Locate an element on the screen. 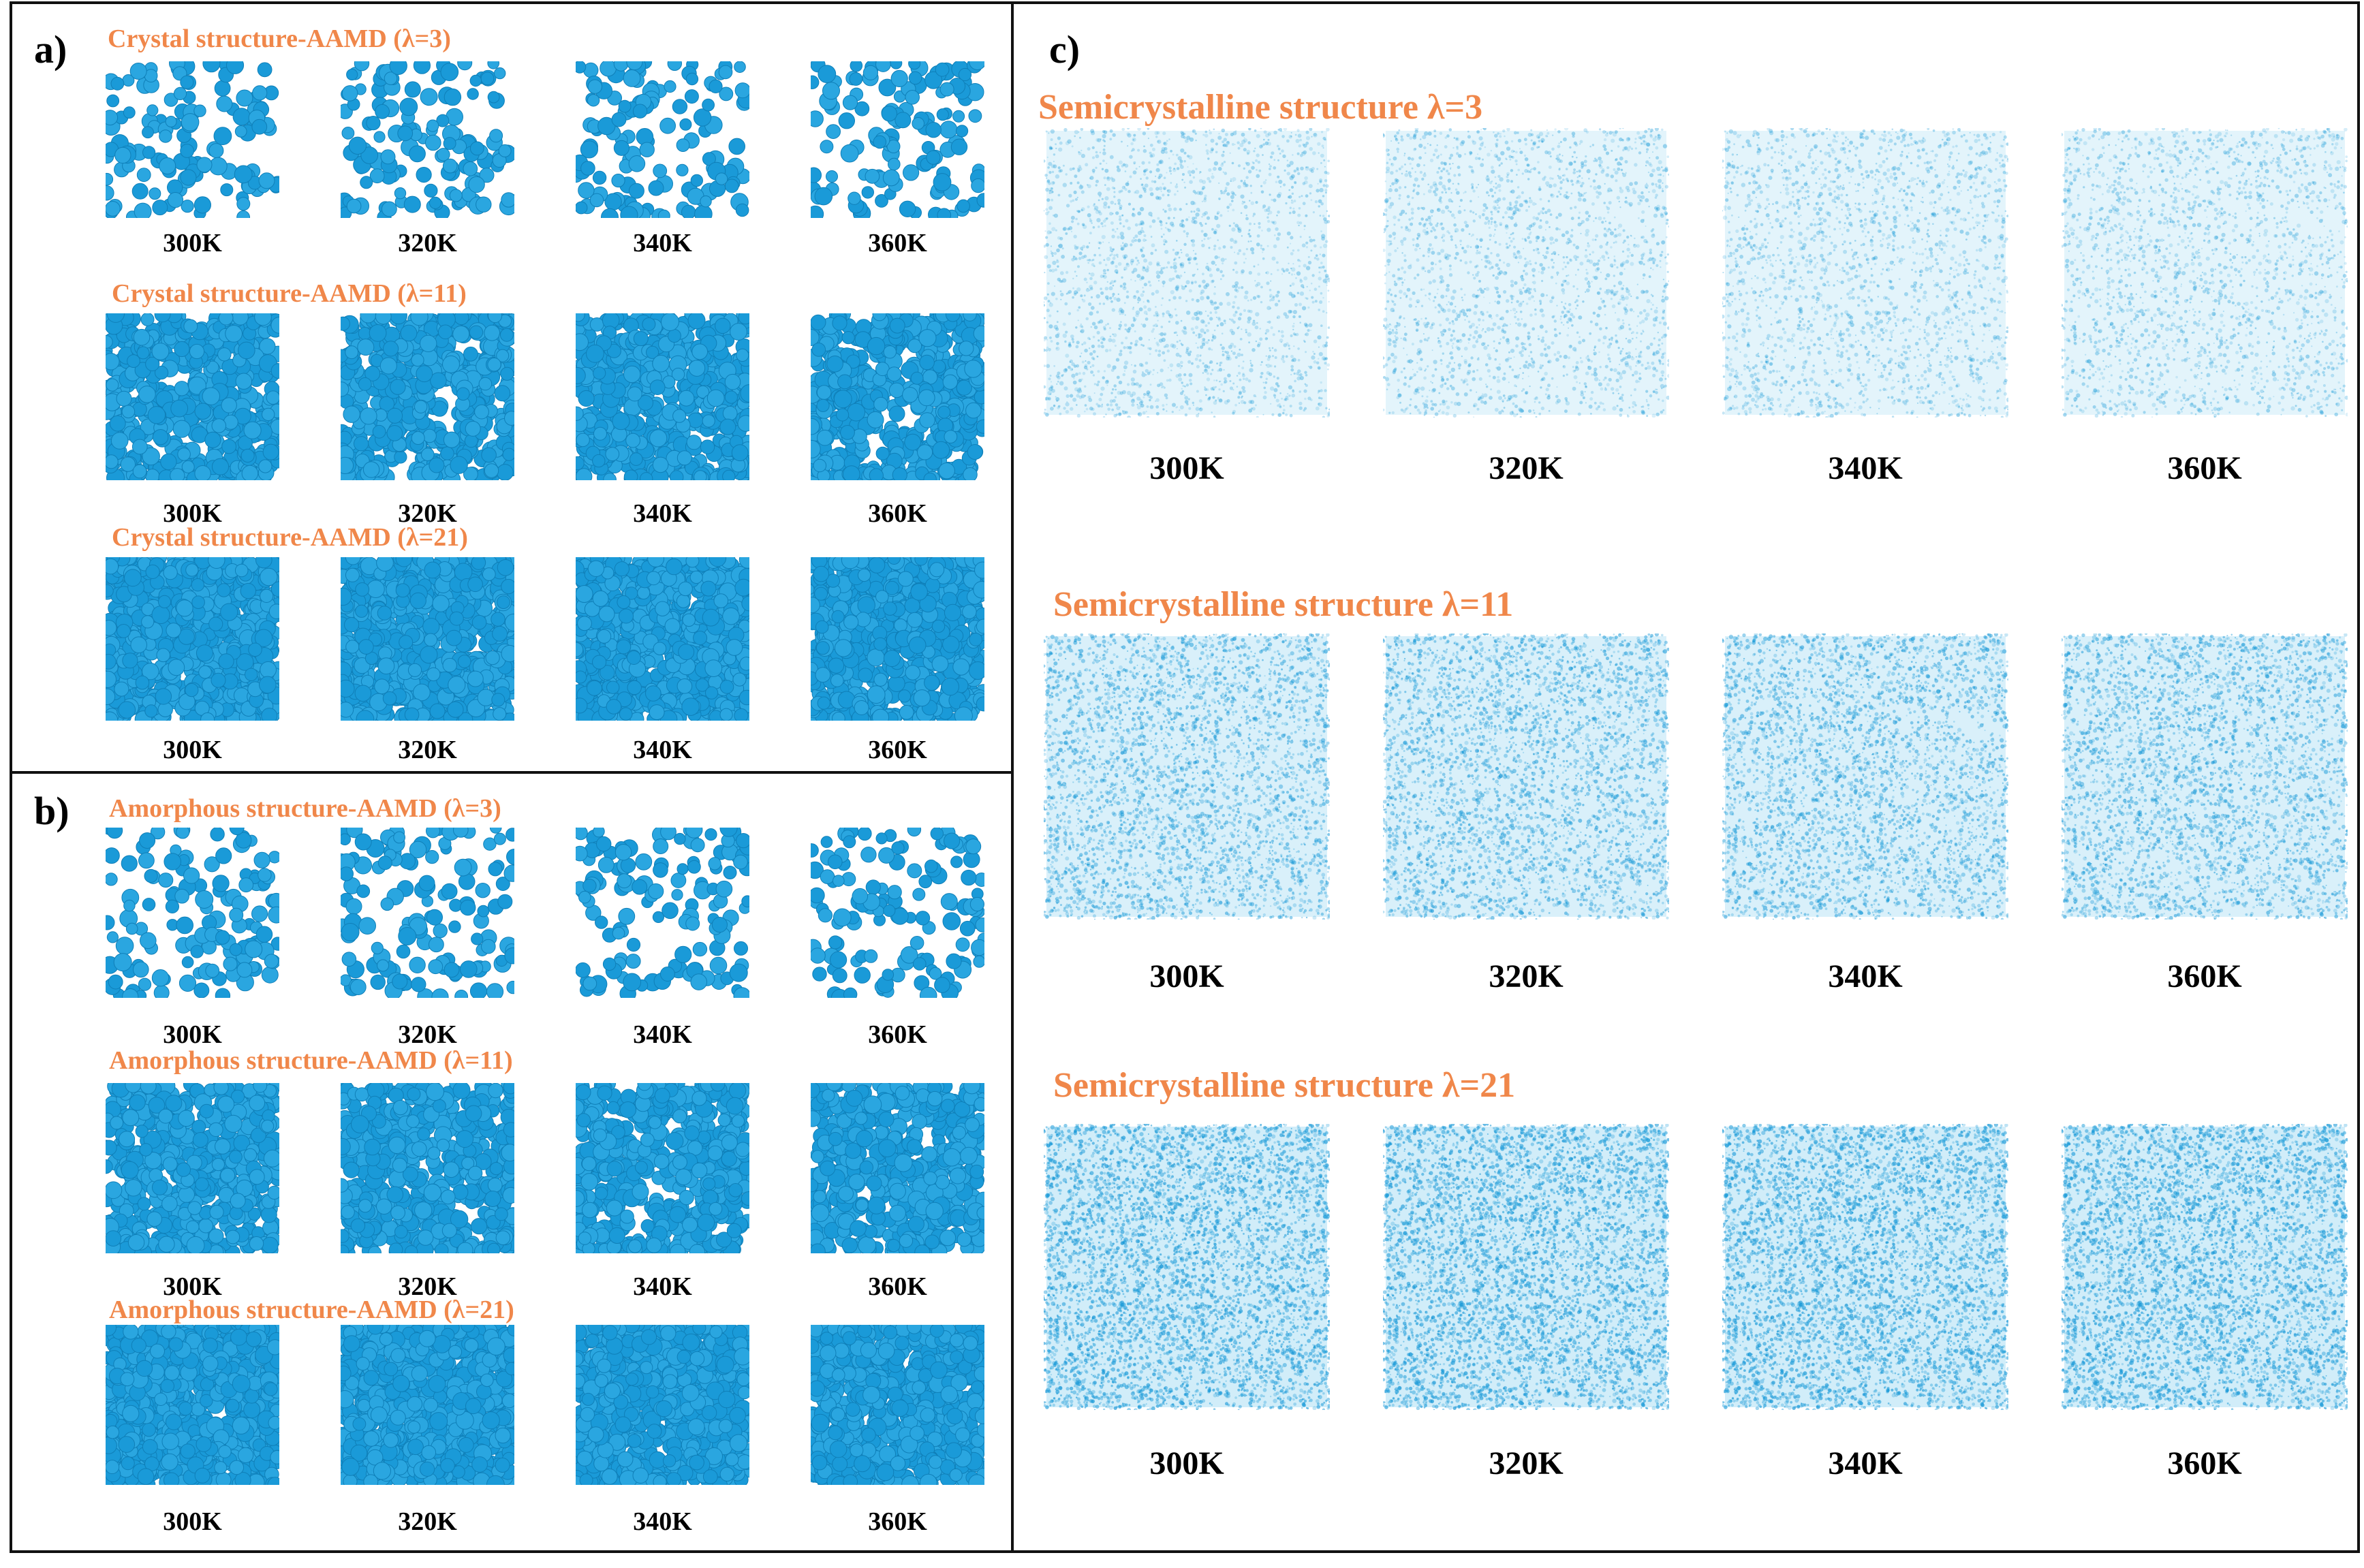  panel-c-row-2-temp-label-1: 300K is located at coordinates (1187, 976).